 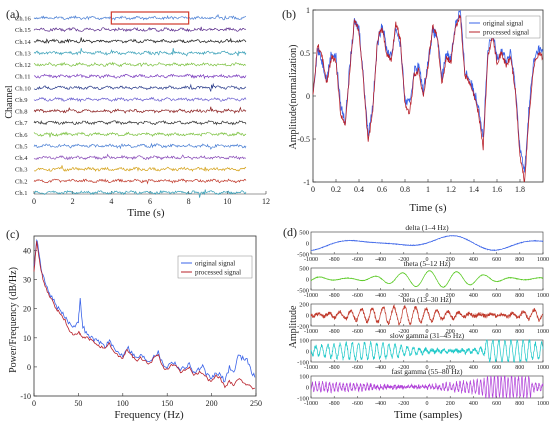 I want to click on xtick-label: 50, so click(x=78, y=403).